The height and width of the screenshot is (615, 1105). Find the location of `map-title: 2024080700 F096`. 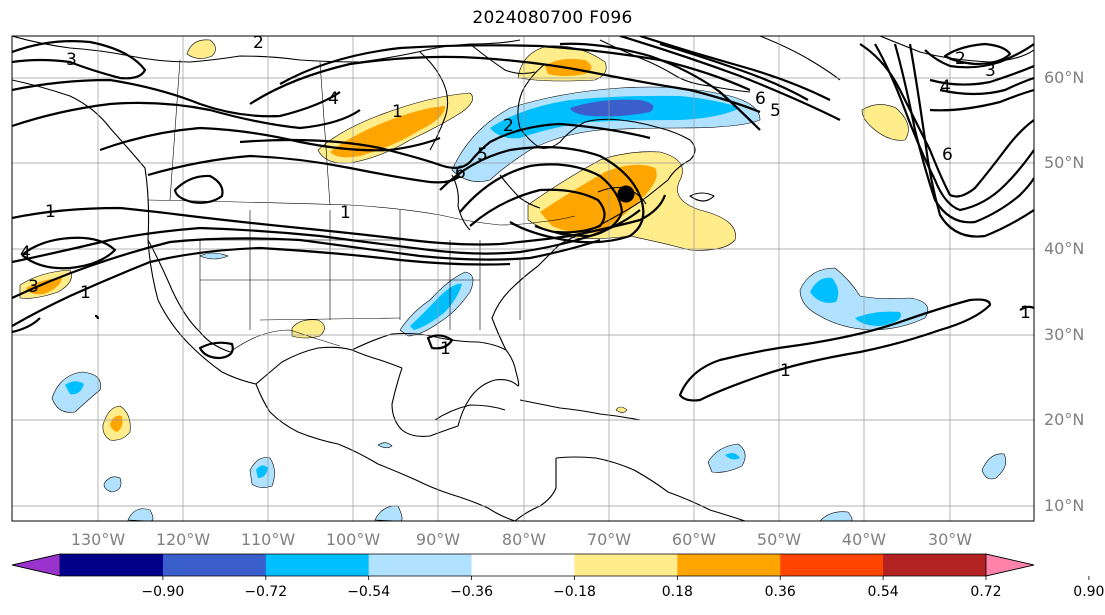

map-title: 2024080700 F096 is located at coordinates (552, 18).